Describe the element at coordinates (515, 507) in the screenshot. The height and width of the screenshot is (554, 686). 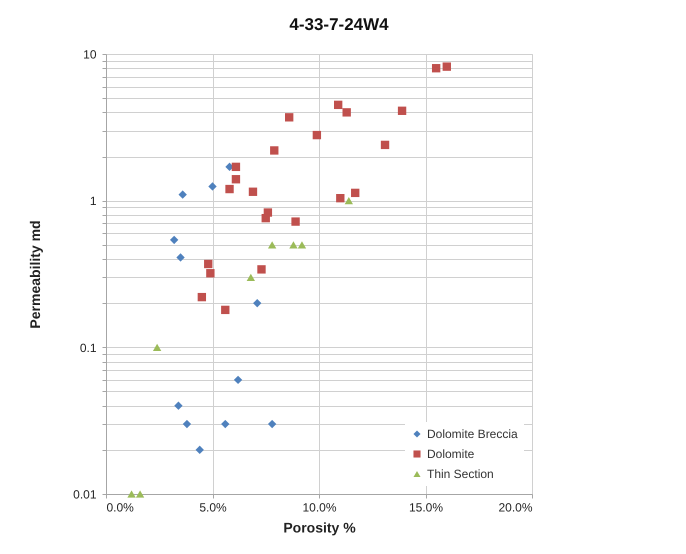
I see `x-tick-label: 20.0%` at that location.